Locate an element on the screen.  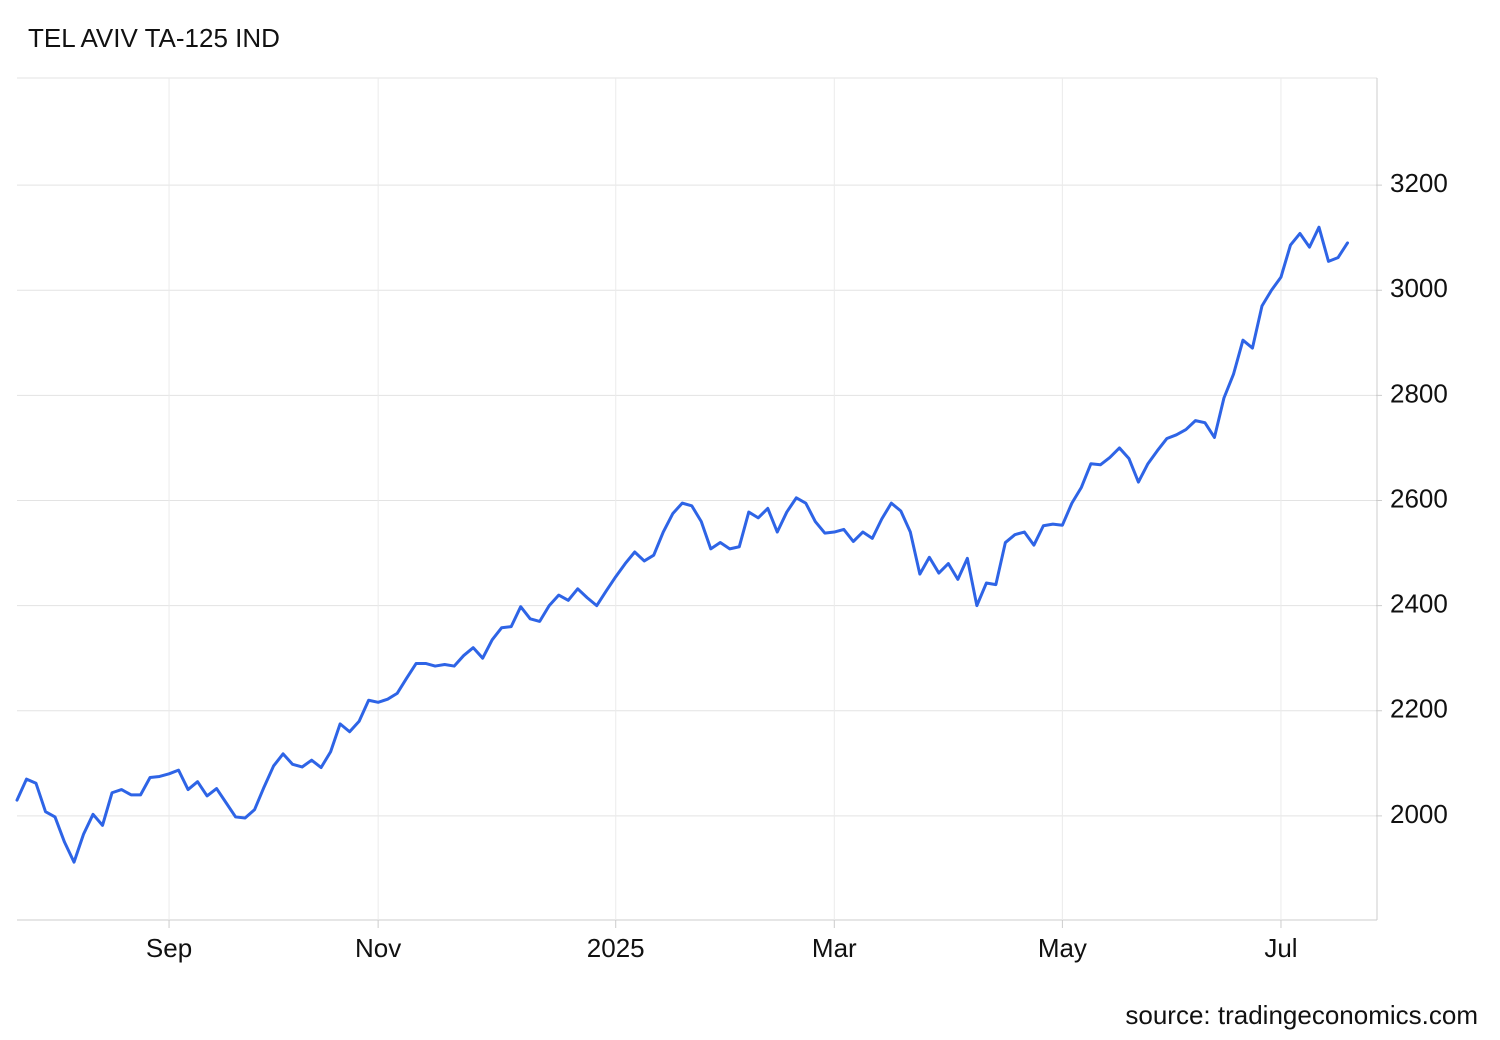
source-note: source: tradingeconomics.com is located at coordinates (1301, 1015).